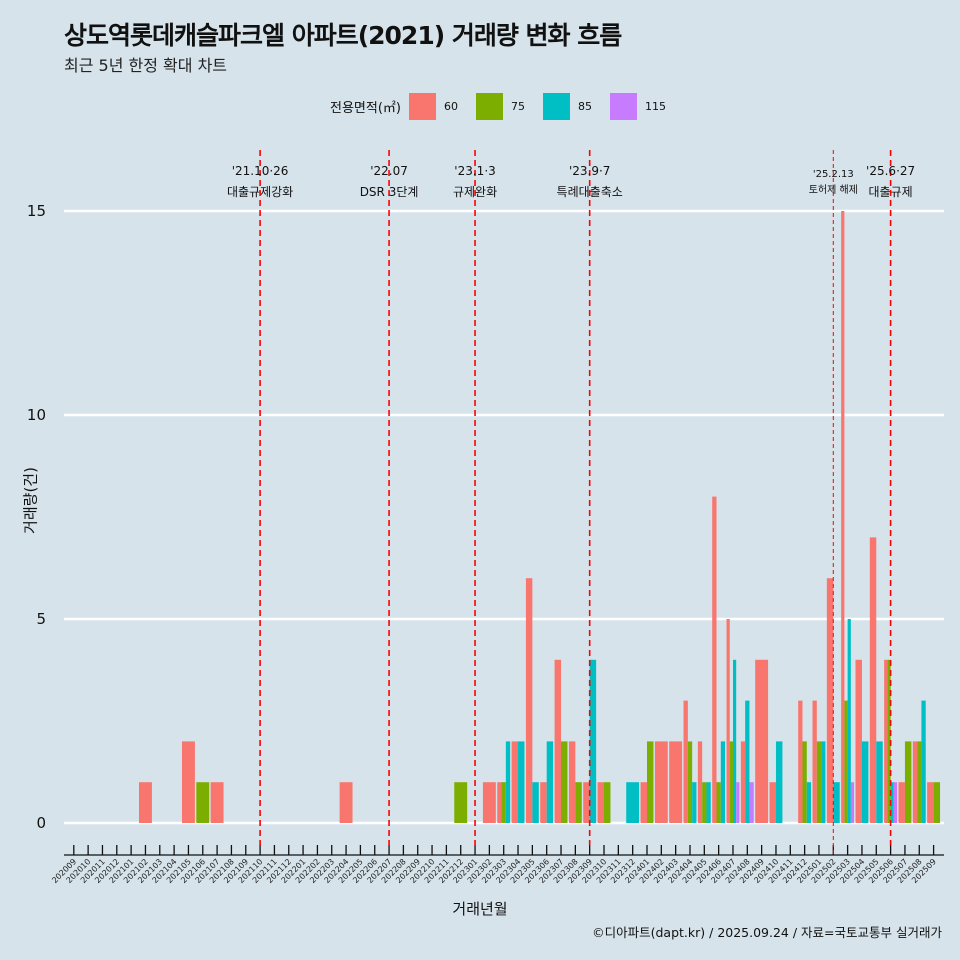 This screenshot has height=960, width=960. Describe the element at coordinates (589, 171) in the screenshot. I see `event-date: '23.9·7` at that location.